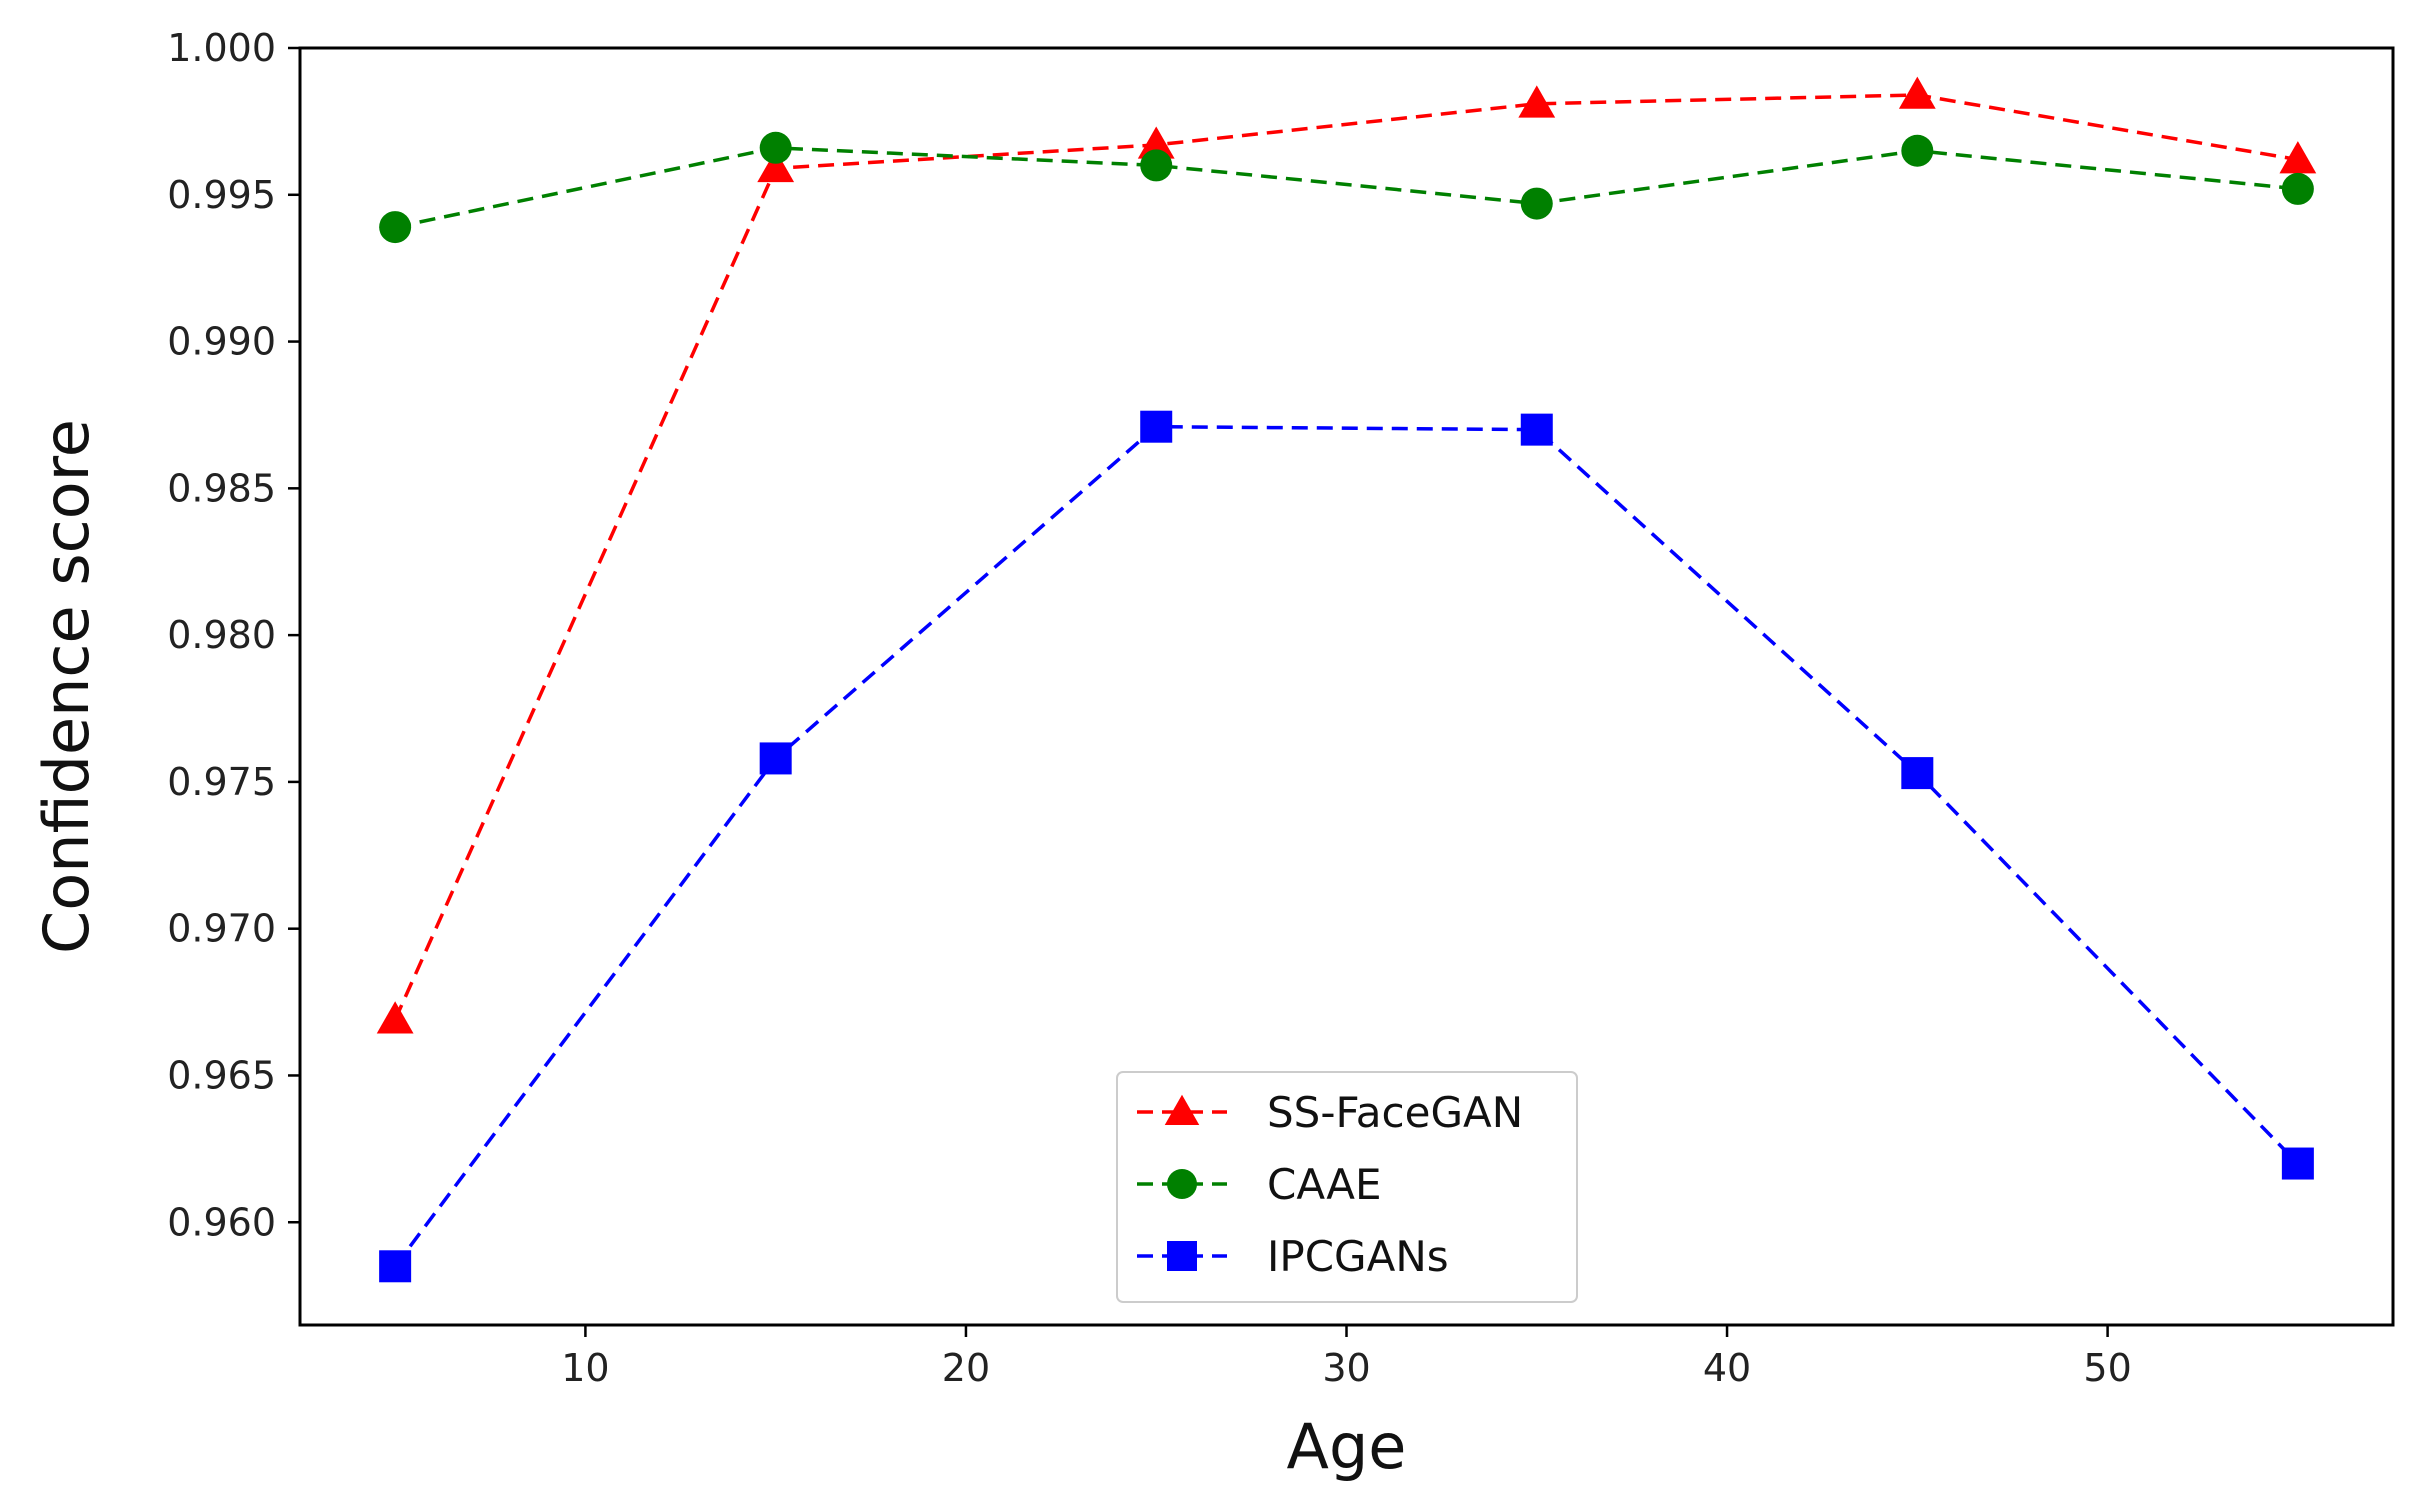 This screenshot has height=1502, width=2414. What do you see at coordinates (1324, 1184) in the screenshot?
I see `legend-label: CAAE` at bounding box center [1324, 1184].